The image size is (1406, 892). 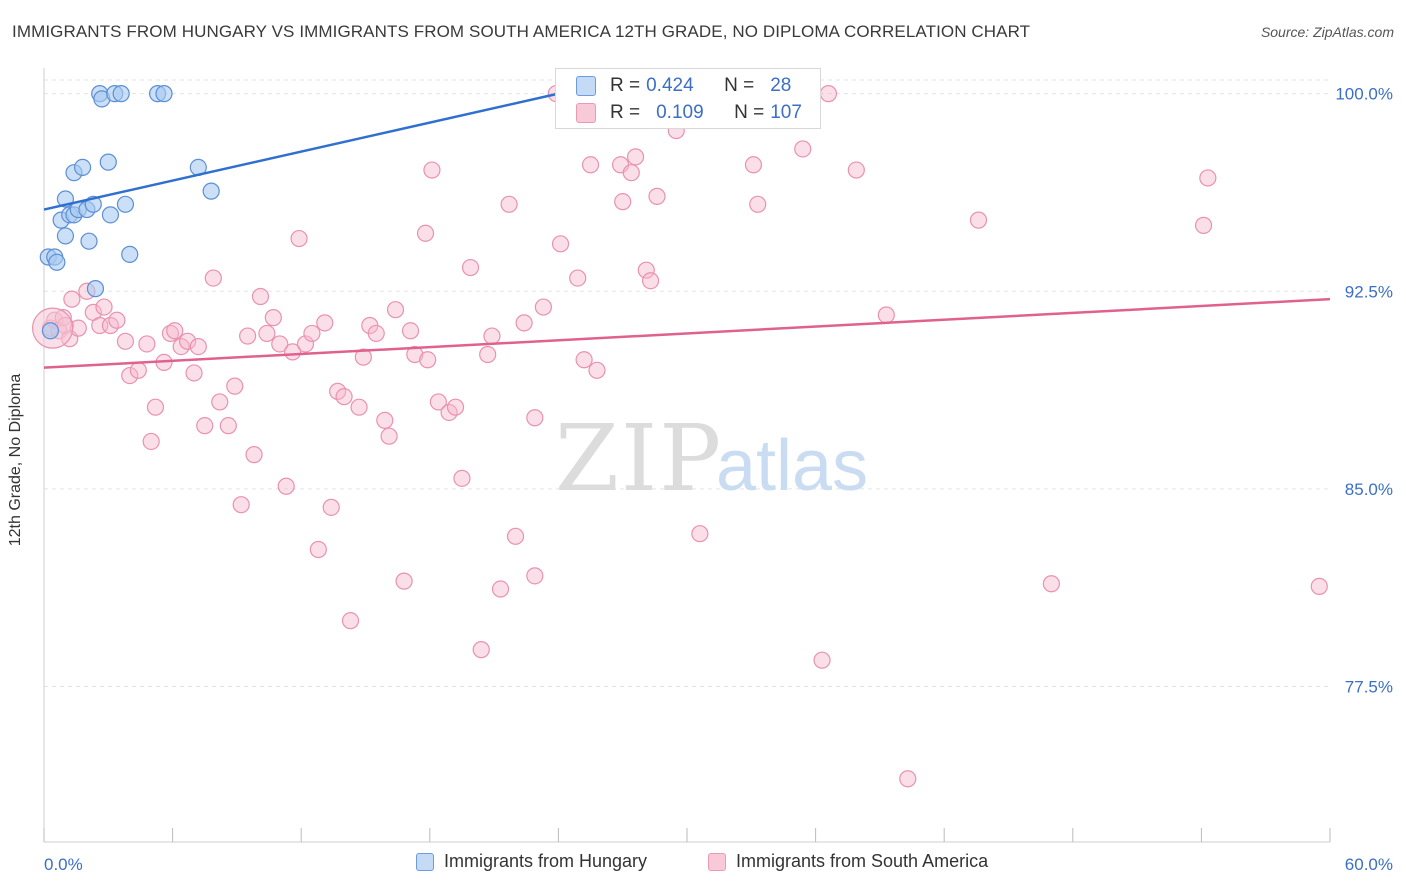 I want to click on legend-label-hungary: Immigrants from Hungary, so click(x=546, y=861).